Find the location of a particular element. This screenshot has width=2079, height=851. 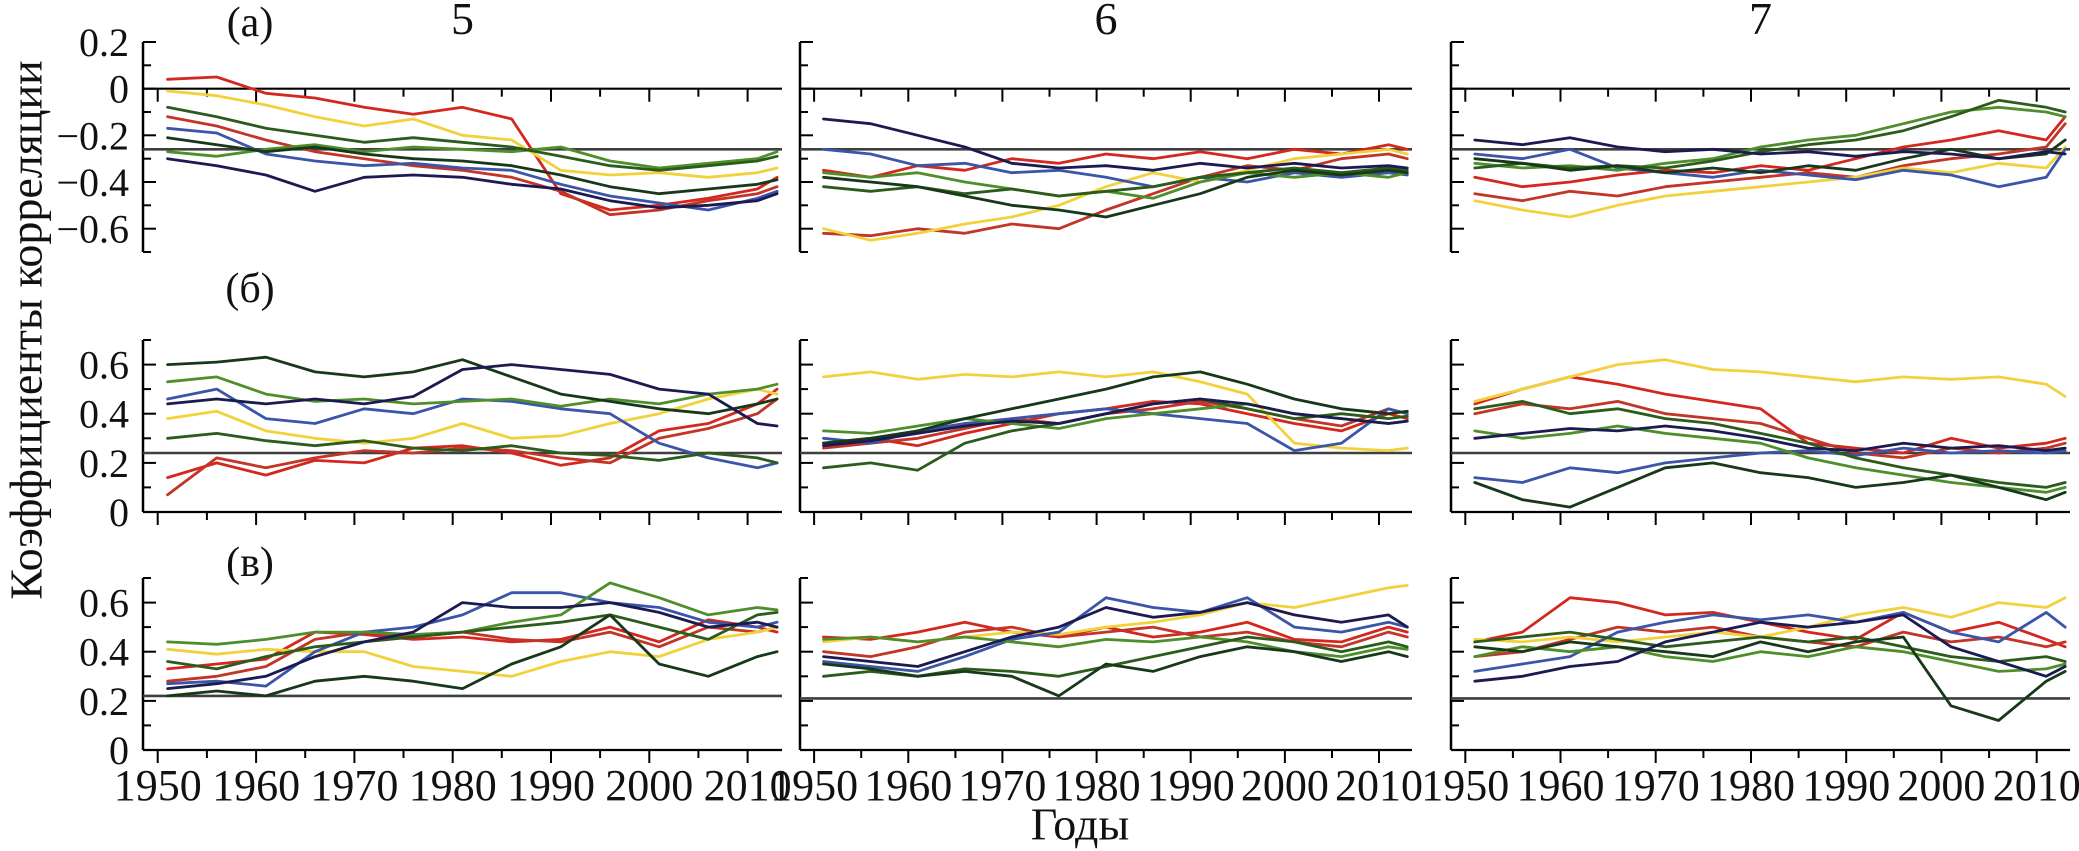

x-axis-label: Годы is located at coordinates (1080, 824).